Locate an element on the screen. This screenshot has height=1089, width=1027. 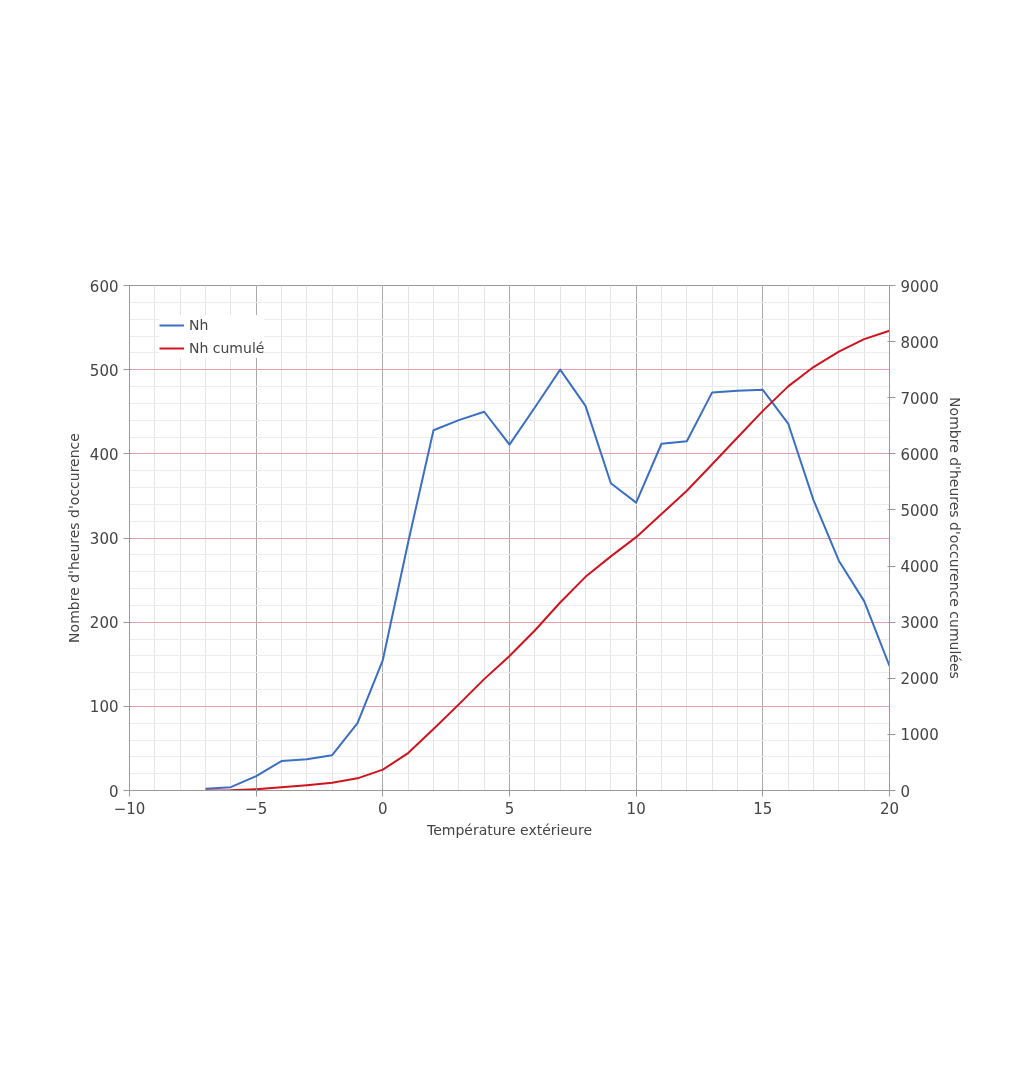
y2-tick-label: 0 is located at coordinates (905, 791).